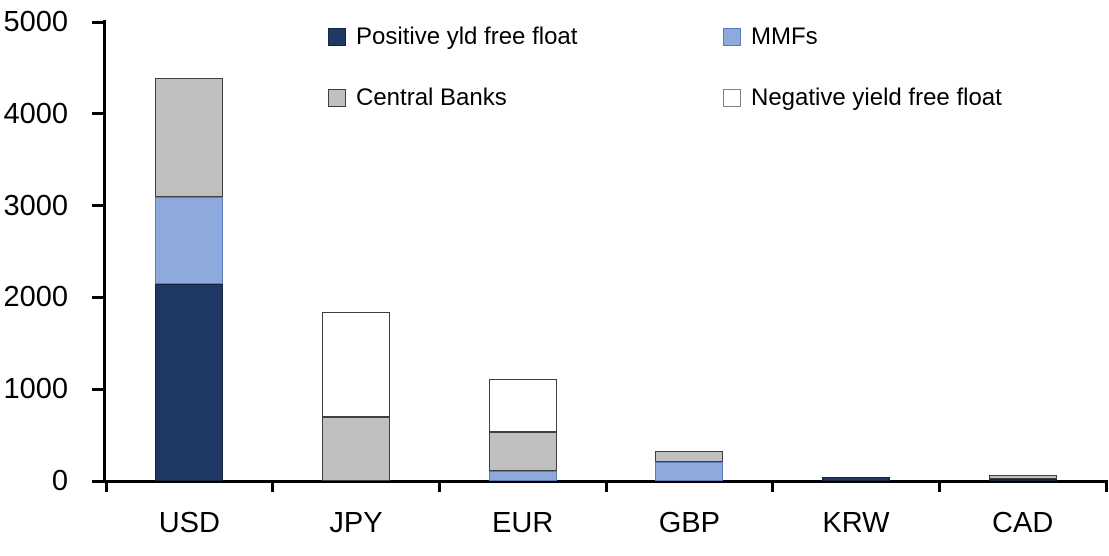  I want to click on x-axis-label: JPY, so click(356, 523).